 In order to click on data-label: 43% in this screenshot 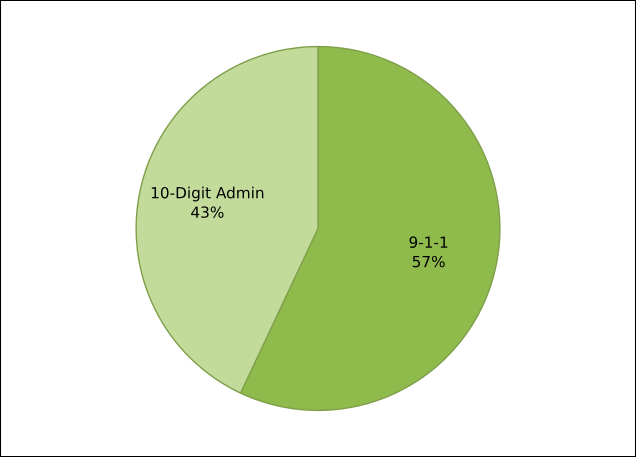, I will do `click(207, 212)`.